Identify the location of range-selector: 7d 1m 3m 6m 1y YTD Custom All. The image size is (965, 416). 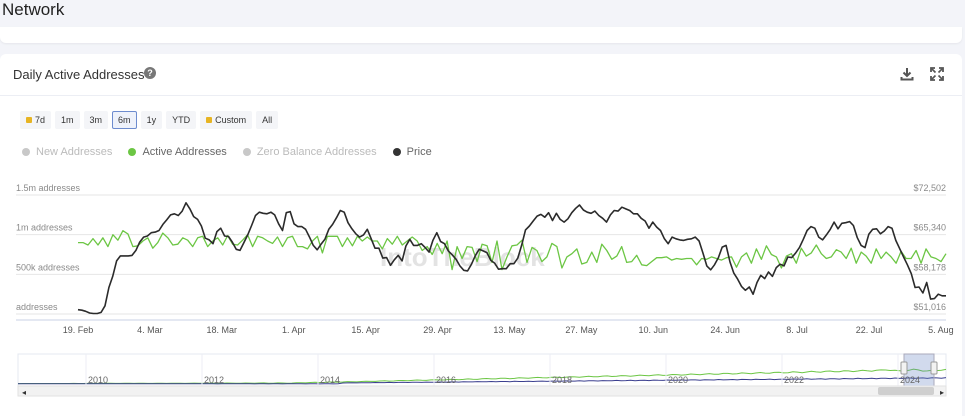
(149, 120).